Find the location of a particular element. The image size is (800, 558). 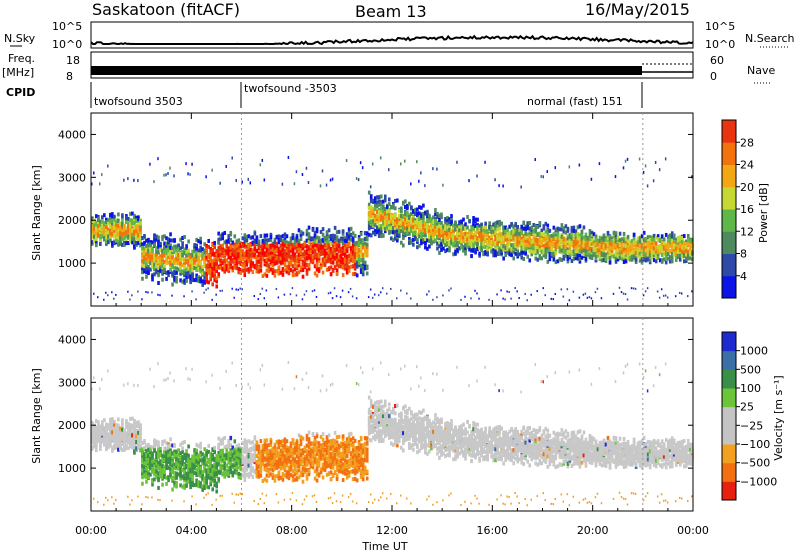

nsky-bottom-tick-right: 10^0 is located at coordinates (720, 44).